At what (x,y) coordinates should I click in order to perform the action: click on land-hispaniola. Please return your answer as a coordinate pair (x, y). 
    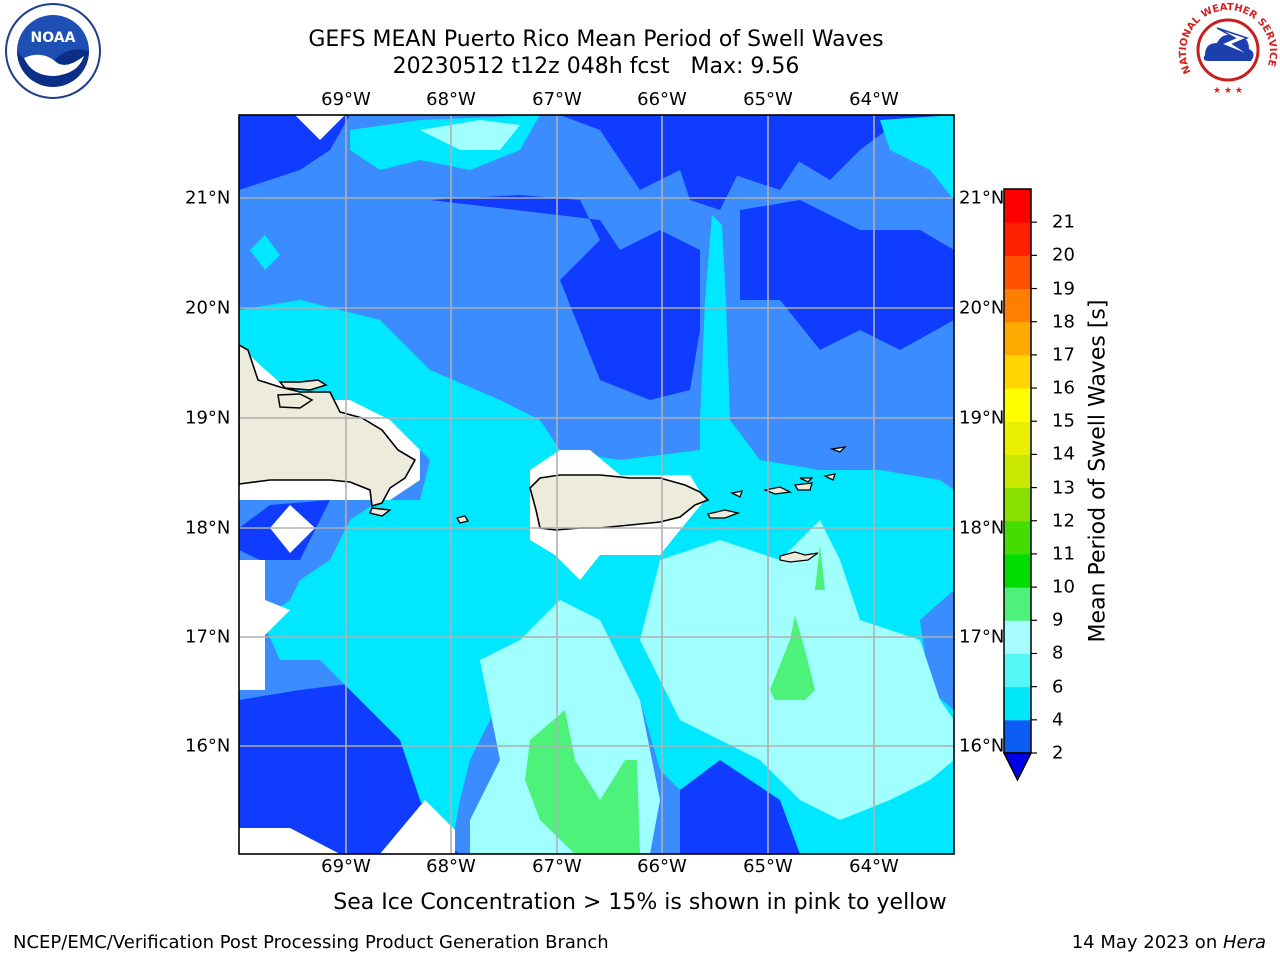
    Looking at the image, I should click on (328, 426).